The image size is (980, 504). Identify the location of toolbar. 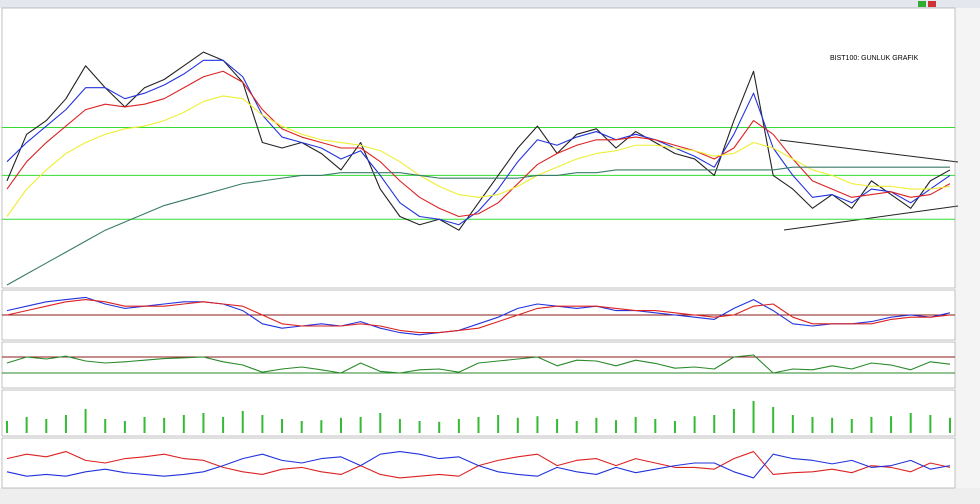
(490, 4).